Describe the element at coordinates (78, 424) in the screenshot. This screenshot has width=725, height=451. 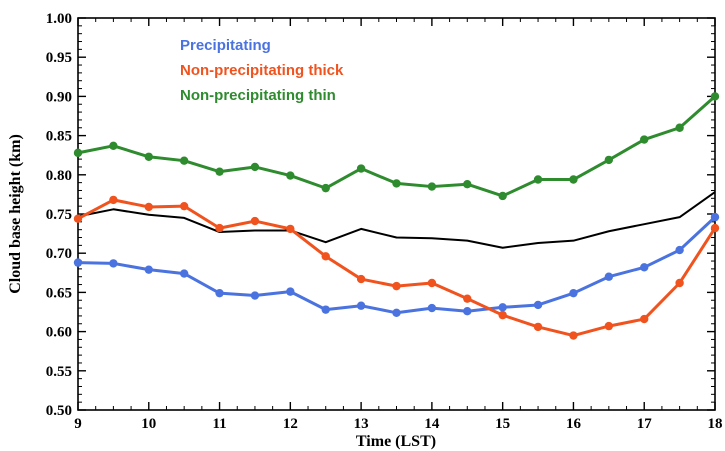
I see `x-tick-label: 9` at that location.